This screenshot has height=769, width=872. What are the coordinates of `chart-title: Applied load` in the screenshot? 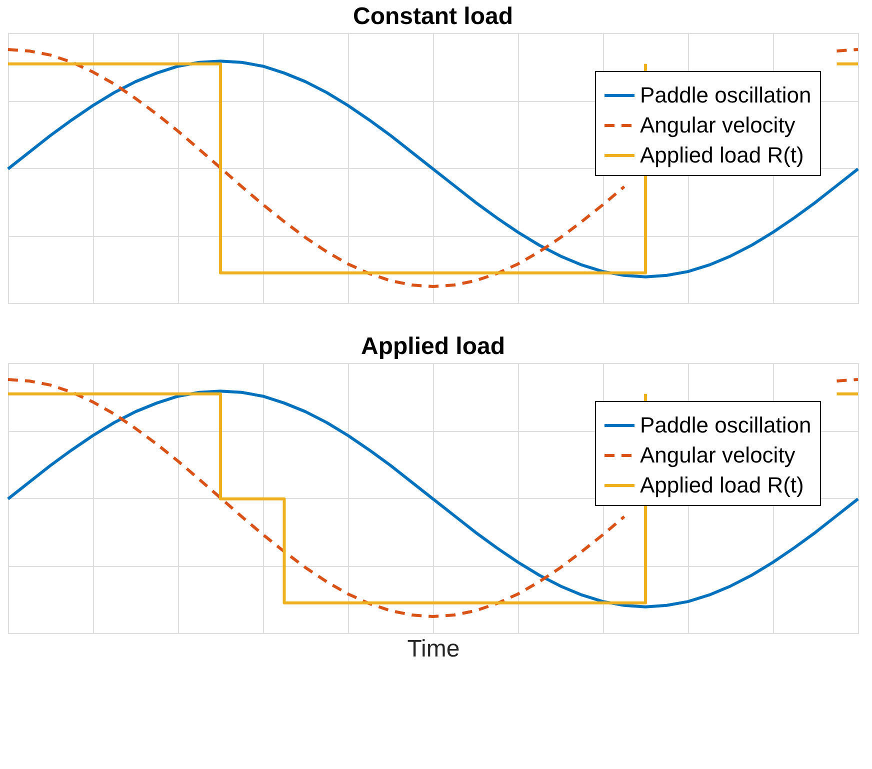 It's located at (433, 346).